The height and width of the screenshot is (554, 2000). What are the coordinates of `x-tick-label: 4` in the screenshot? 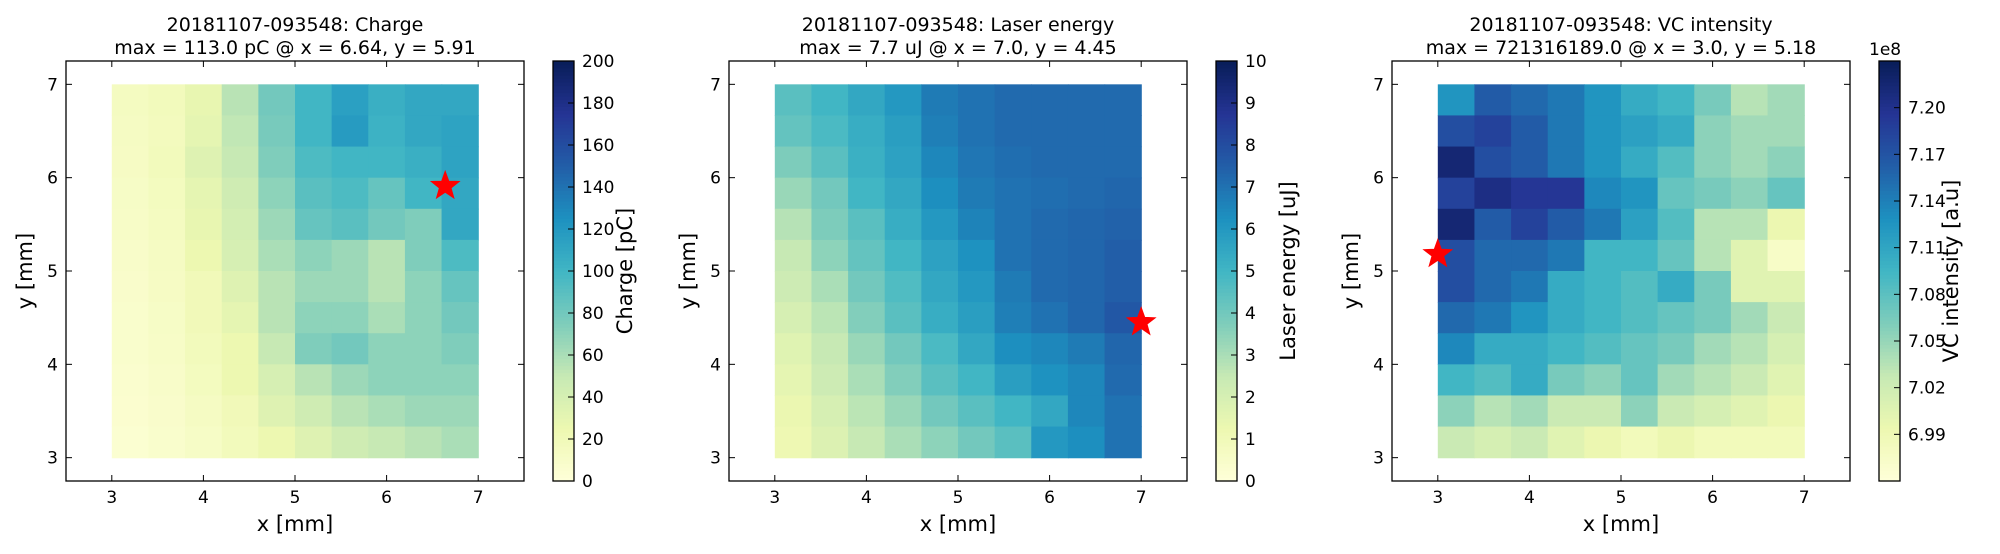 It's located at (1529, 498).